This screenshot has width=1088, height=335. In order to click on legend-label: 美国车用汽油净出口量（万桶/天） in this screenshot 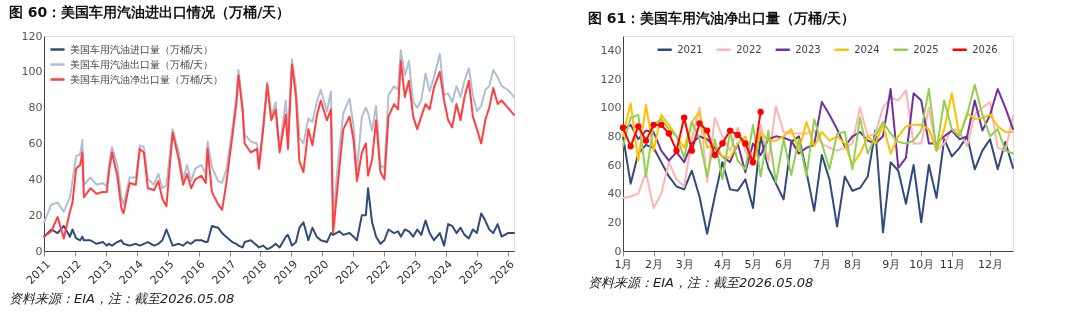, I will do `click(147, 79)`.